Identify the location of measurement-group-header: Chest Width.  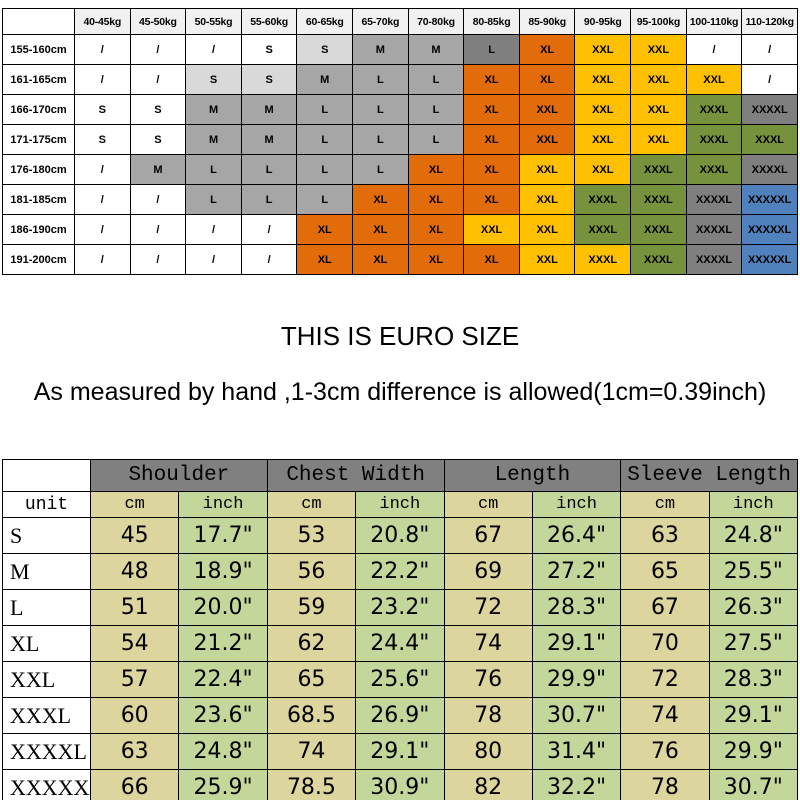
(355, 475).